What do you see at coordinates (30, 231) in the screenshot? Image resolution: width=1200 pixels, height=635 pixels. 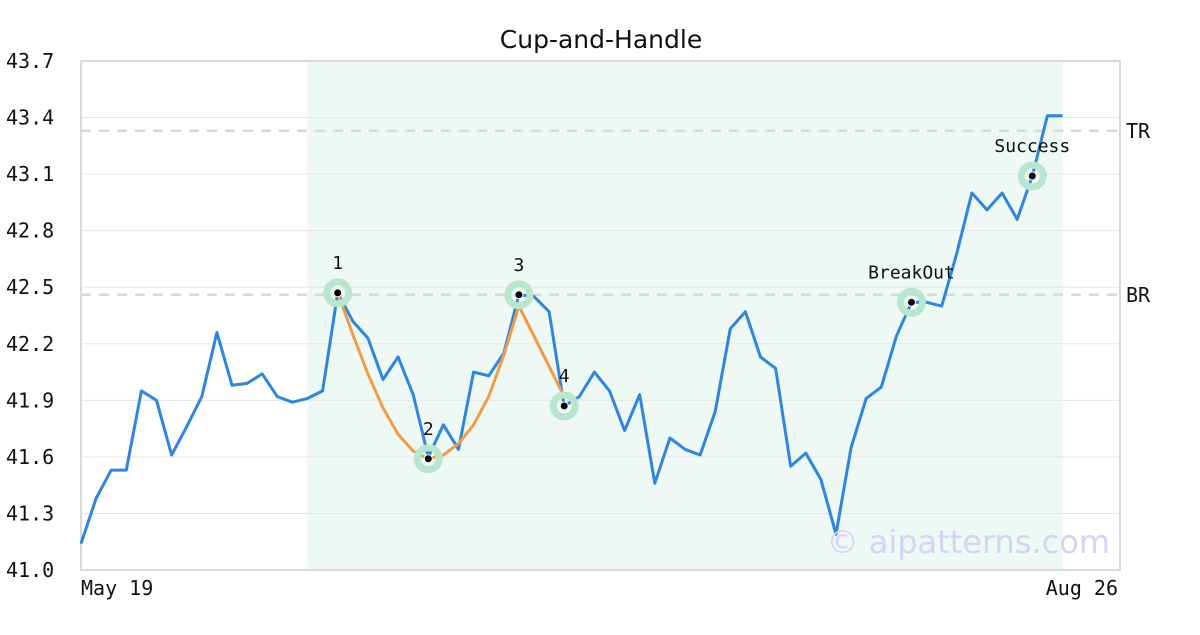 I see `y-tick-label: 42.8` at bounding box center [30, 231].